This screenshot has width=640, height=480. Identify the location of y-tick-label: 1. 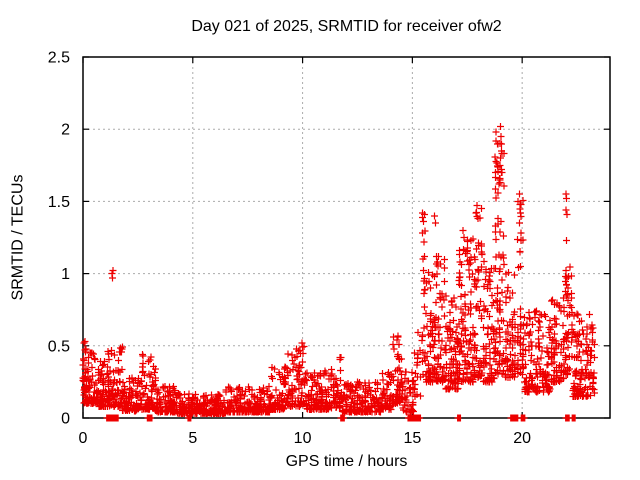
(65, 274).